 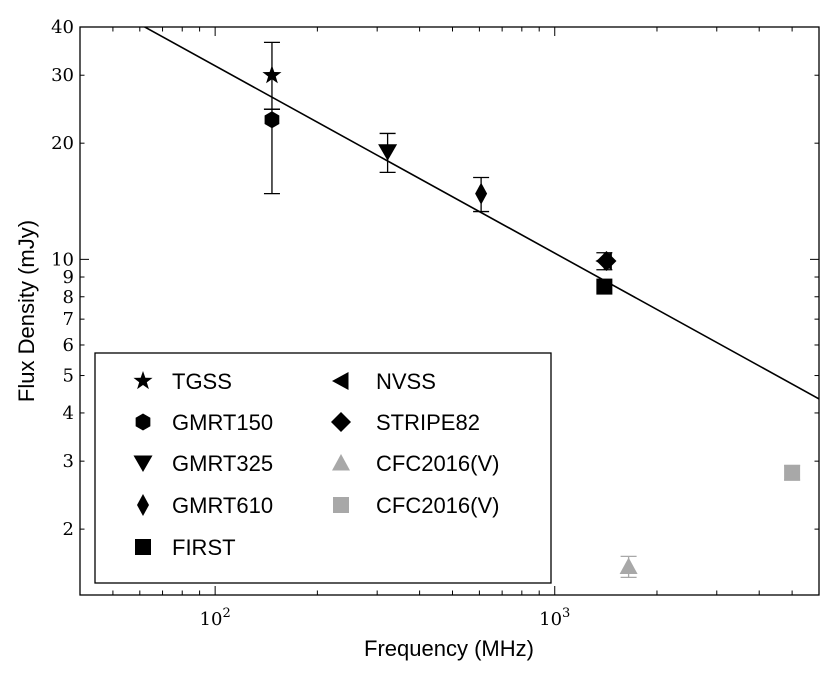 What do you see at coordinates (449, 648) in the screenshot?
I see `x-axis-label: Frequency (MHz)` at bounding box center [449, 648].